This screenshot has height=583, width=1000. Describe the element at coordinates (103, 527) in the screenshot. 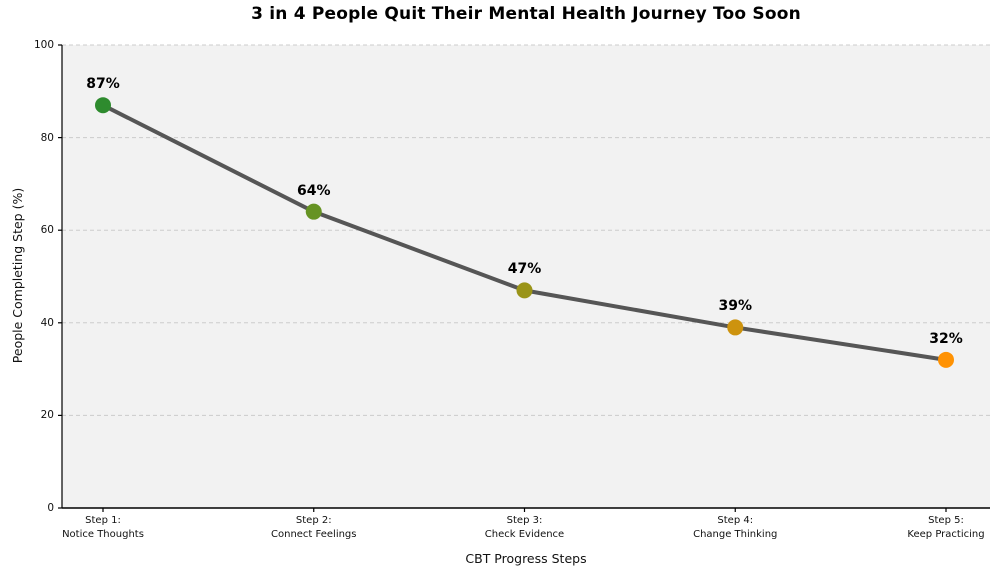

I see `x-tick-label-1: Step 1: Notice Thoughts` at that location.